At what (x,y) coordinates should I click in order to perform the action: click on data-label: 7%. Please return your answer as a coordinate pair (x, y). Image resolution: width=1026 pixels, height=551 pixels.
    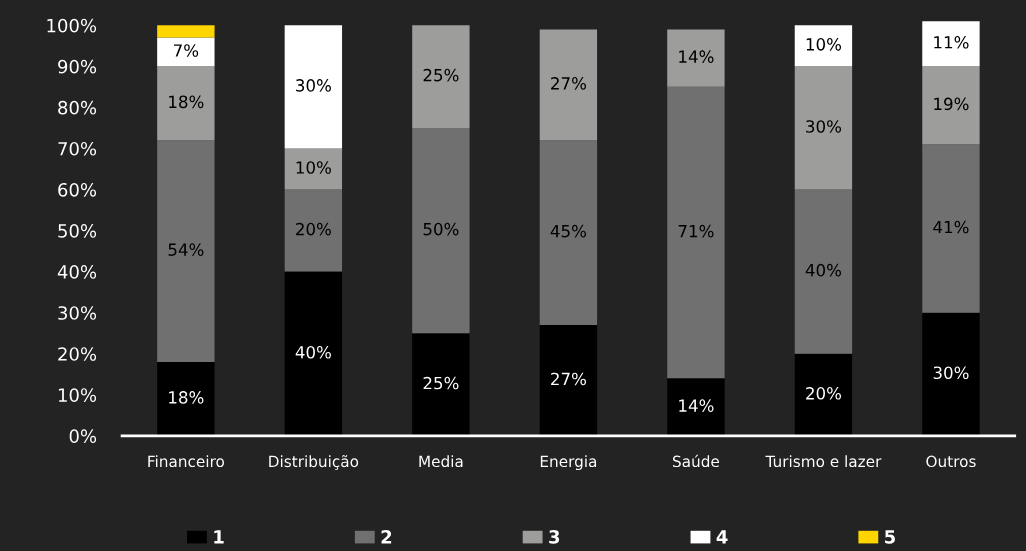
    Looking at the image, I should click on (186, 50).